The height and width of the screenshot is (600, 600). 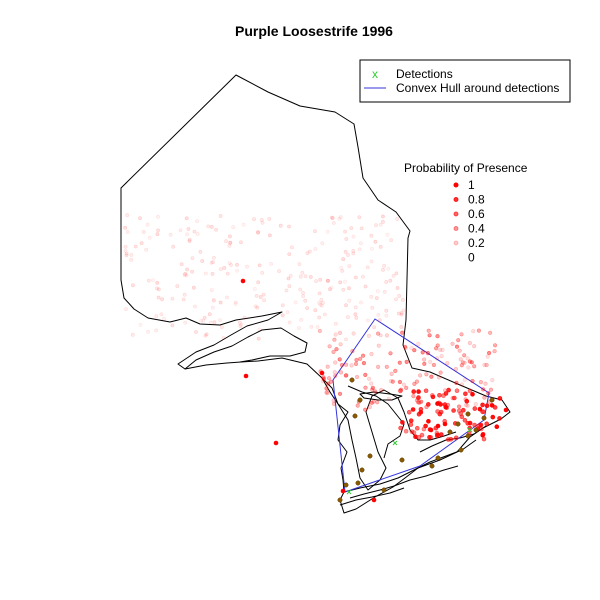 I want to click on legend-detection-marker: x, so click(x=375, y=74).